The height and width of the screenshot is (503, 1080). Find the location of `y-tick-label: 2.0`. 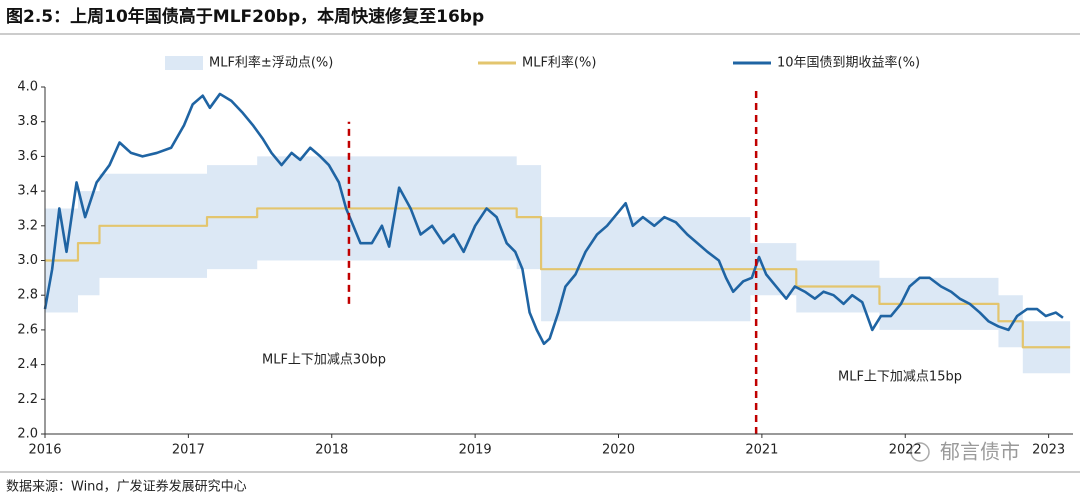

y-tick-label: 2.0 is located at coordinates (27, 434).